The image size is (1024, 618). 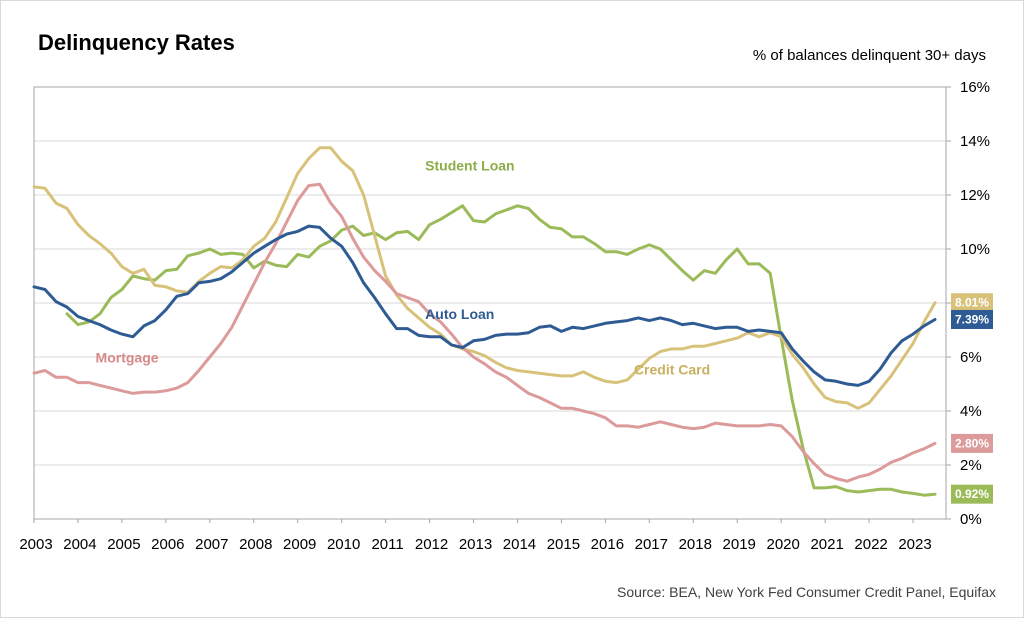 What do you see at coordinates (35, 544) in the screenshot?
I see `x-tick-label: 2003` at bounding box center [35, 544].